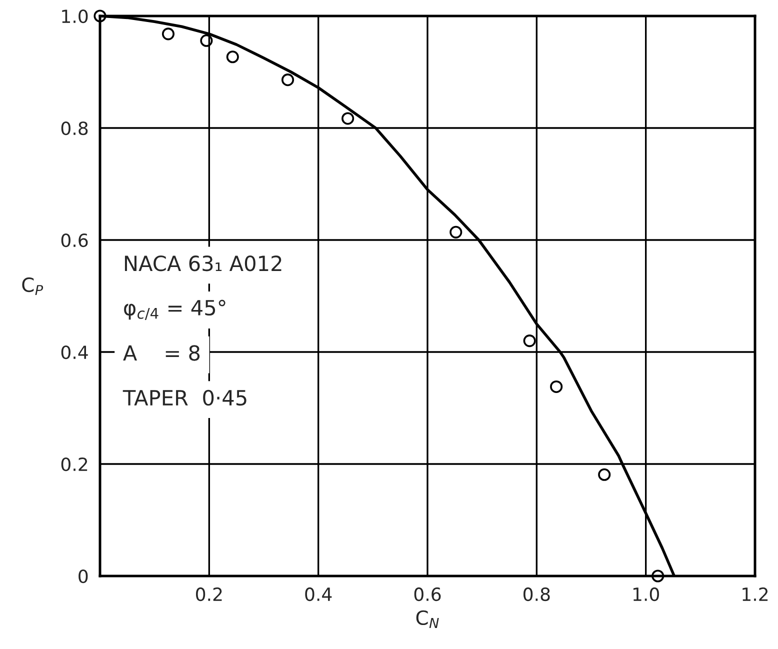 The image size is (778, 649). Describe the element at coordinates (209, 594) in the screenshot. I see `x-tick-label: 0.2` at that location.